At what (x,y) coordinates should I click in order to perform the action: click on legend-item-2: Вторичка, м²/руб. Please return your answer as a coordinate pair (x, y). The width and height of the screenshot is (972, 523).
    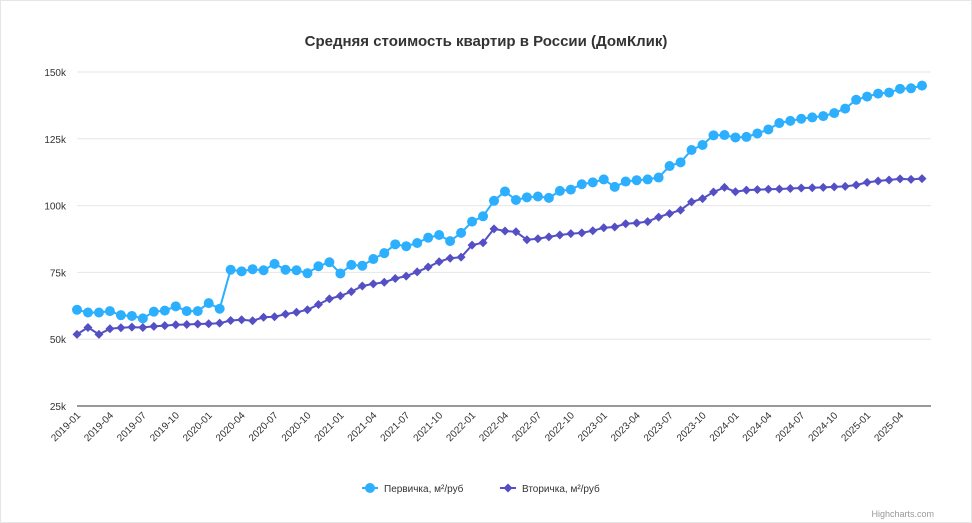
    Looking at the image, I should click on (550, 489).